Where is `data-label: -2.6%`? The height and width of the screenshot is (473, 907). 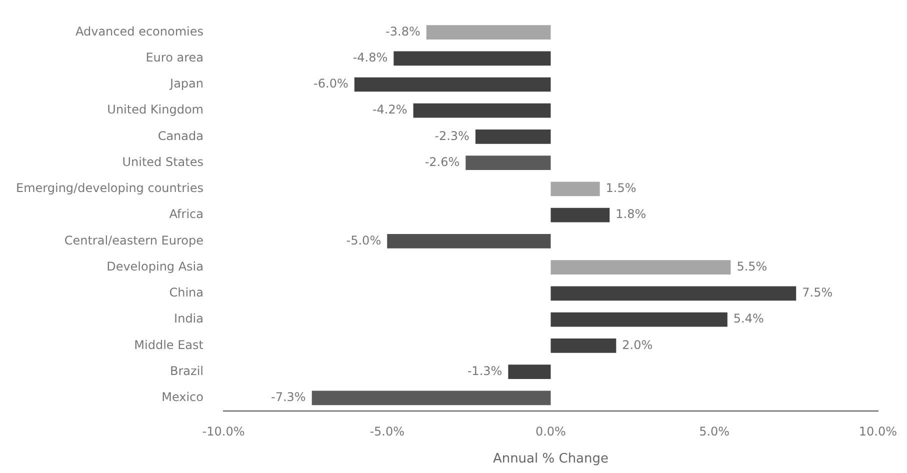 data-label: -2.6% is located at coordinates (442, 161).